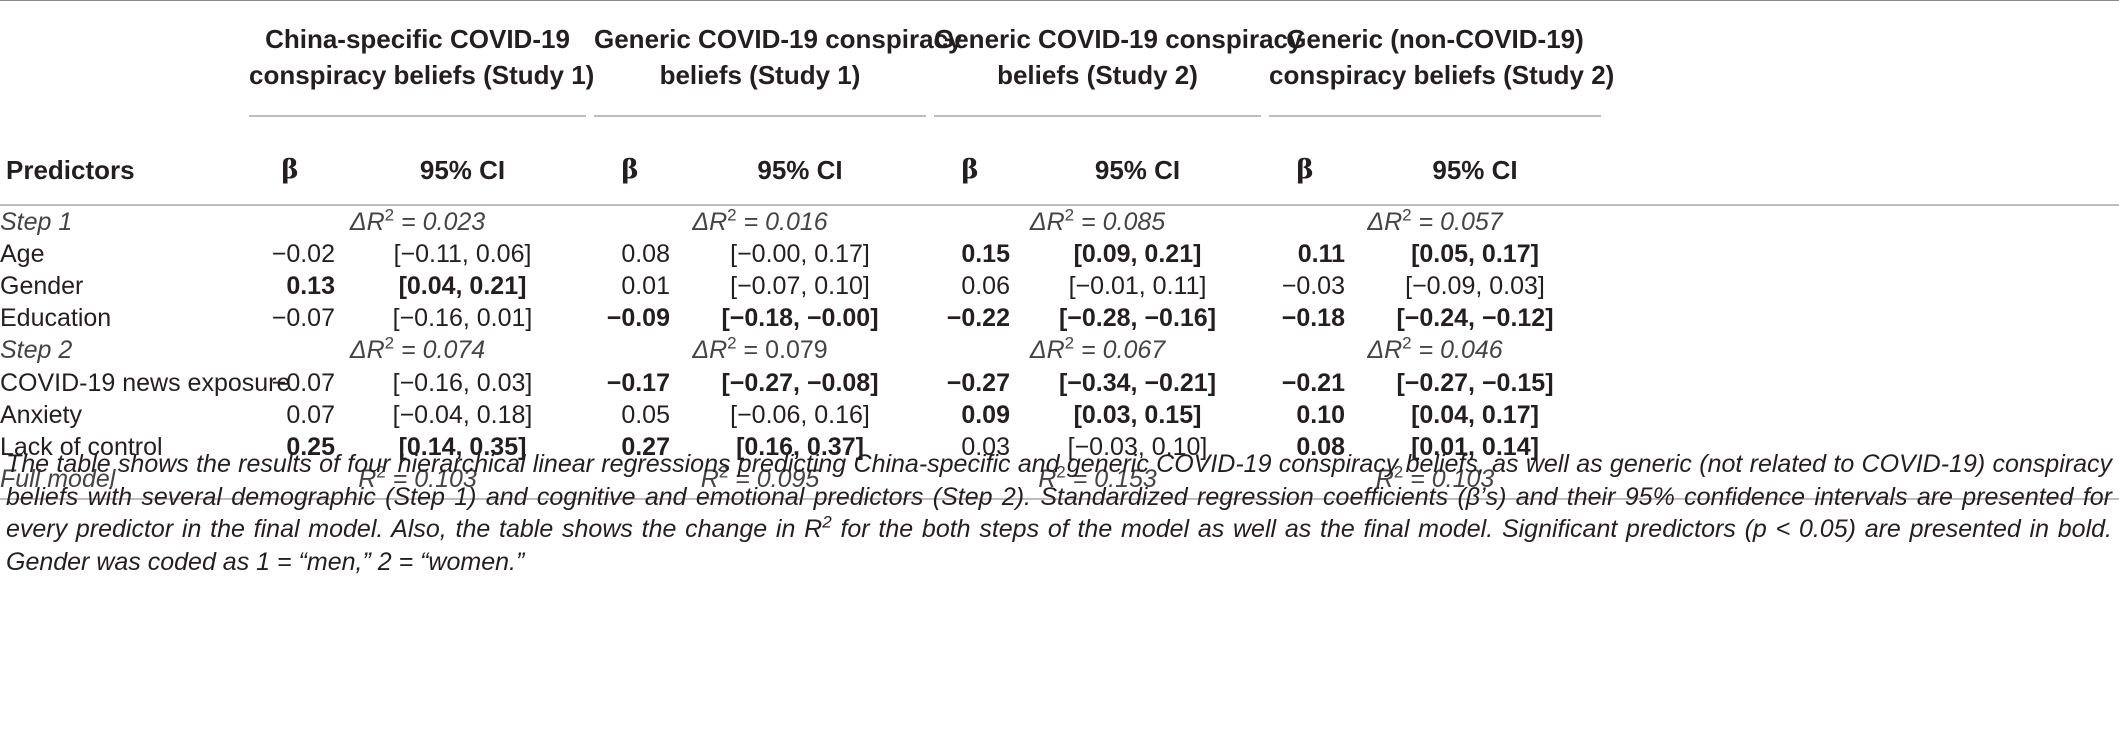 This screenshot has height=741, width=2119. Describe the element at coordinates (1313, 285) in the screenshot. I see `beta-cell: −0.03` at that location.